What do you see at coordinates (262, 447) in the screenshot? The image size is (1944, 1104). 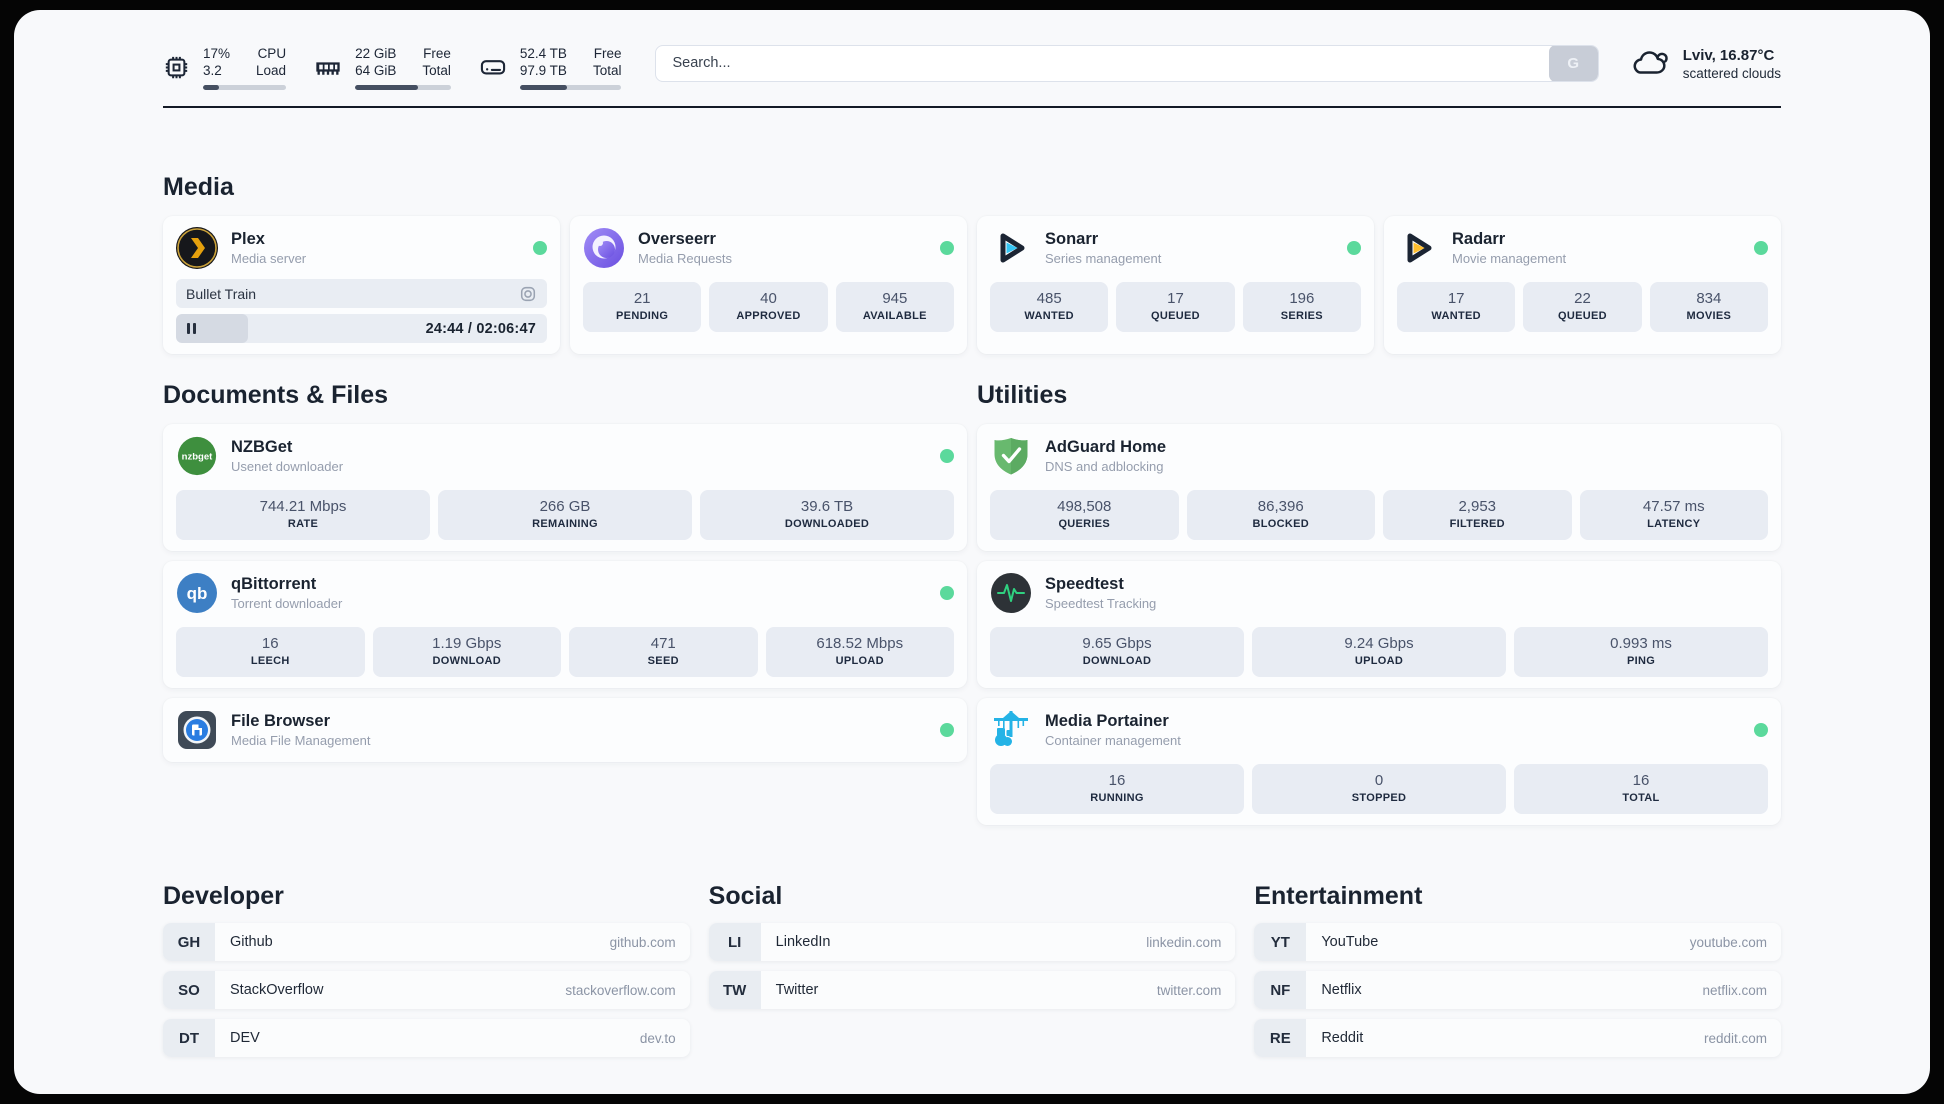 I see `app-name: NZBGet` at bounding box center [262, 447].